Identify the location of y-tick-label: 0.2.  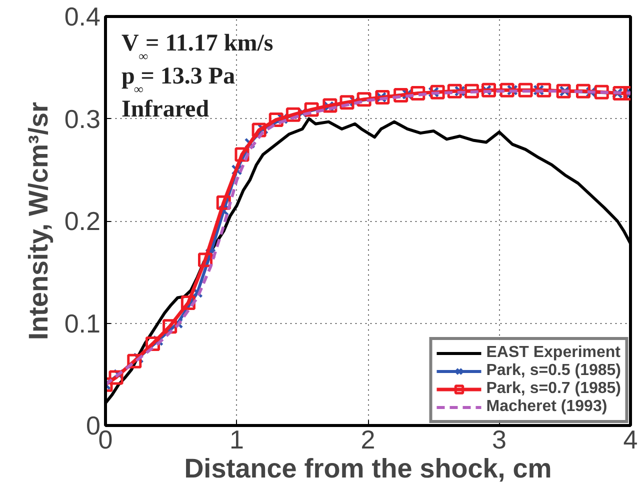
(82, 221).